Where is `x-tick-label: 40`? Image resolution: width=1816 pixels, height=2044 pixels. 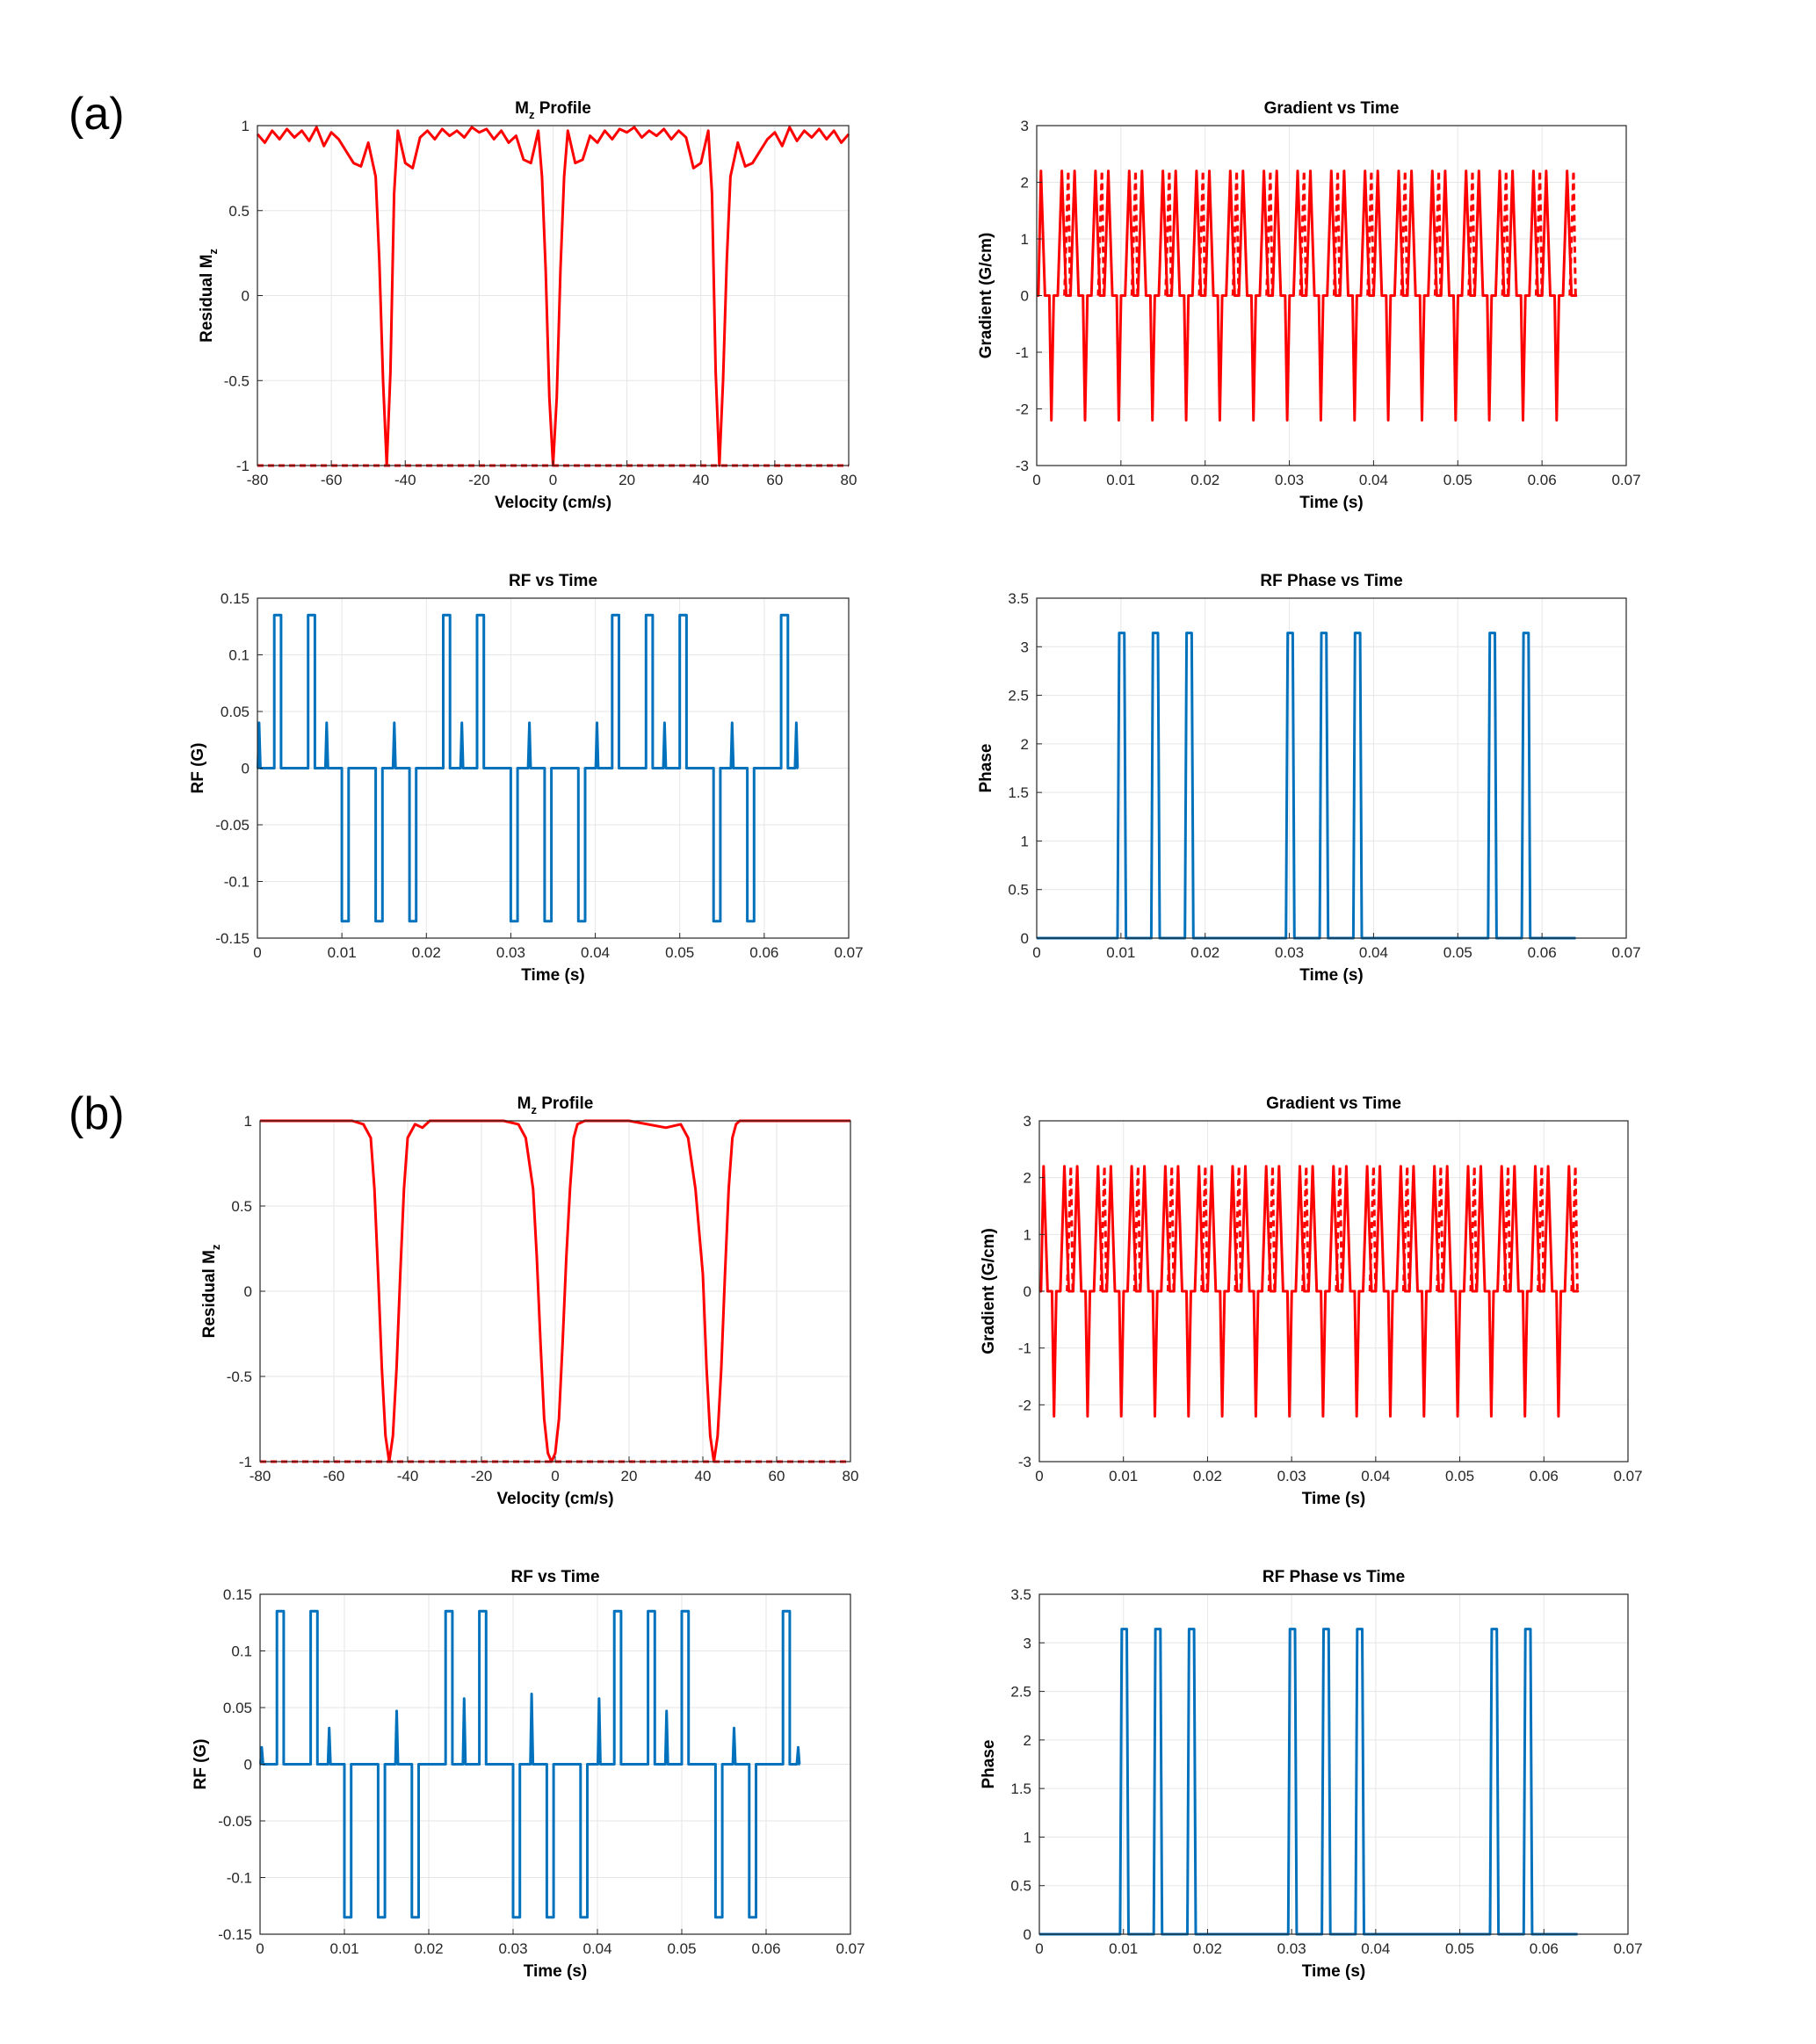
x-tick-label: 40 is located at coordinates (704, 1476).